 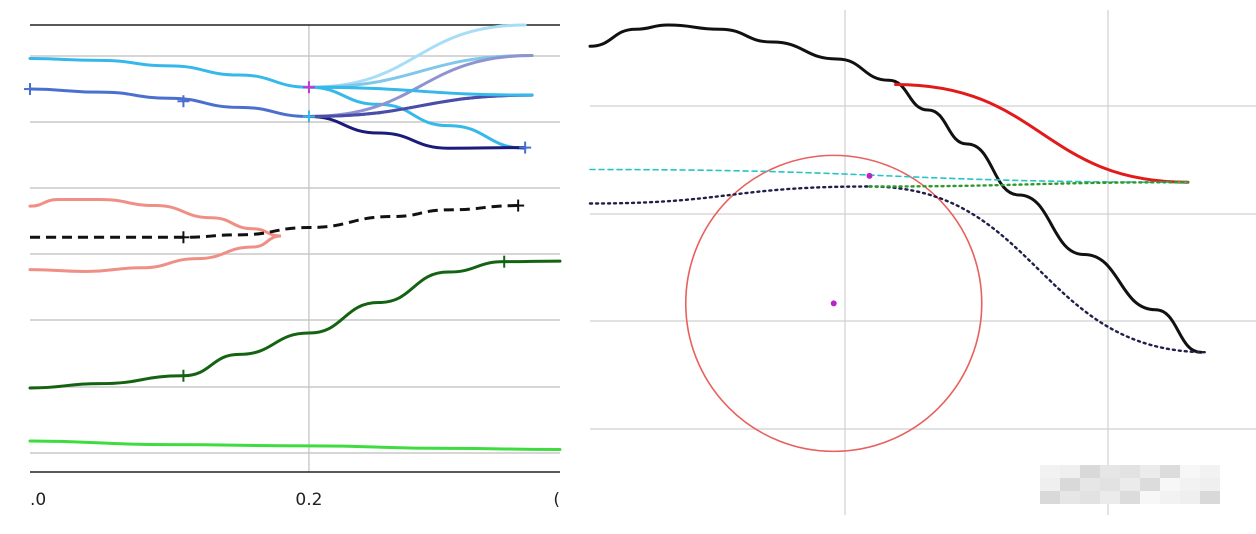 What do you see at coordinates (556, 500) in the screenshot?
I see `left-x-tick-label-2: (` at bounding box center [556, 500].